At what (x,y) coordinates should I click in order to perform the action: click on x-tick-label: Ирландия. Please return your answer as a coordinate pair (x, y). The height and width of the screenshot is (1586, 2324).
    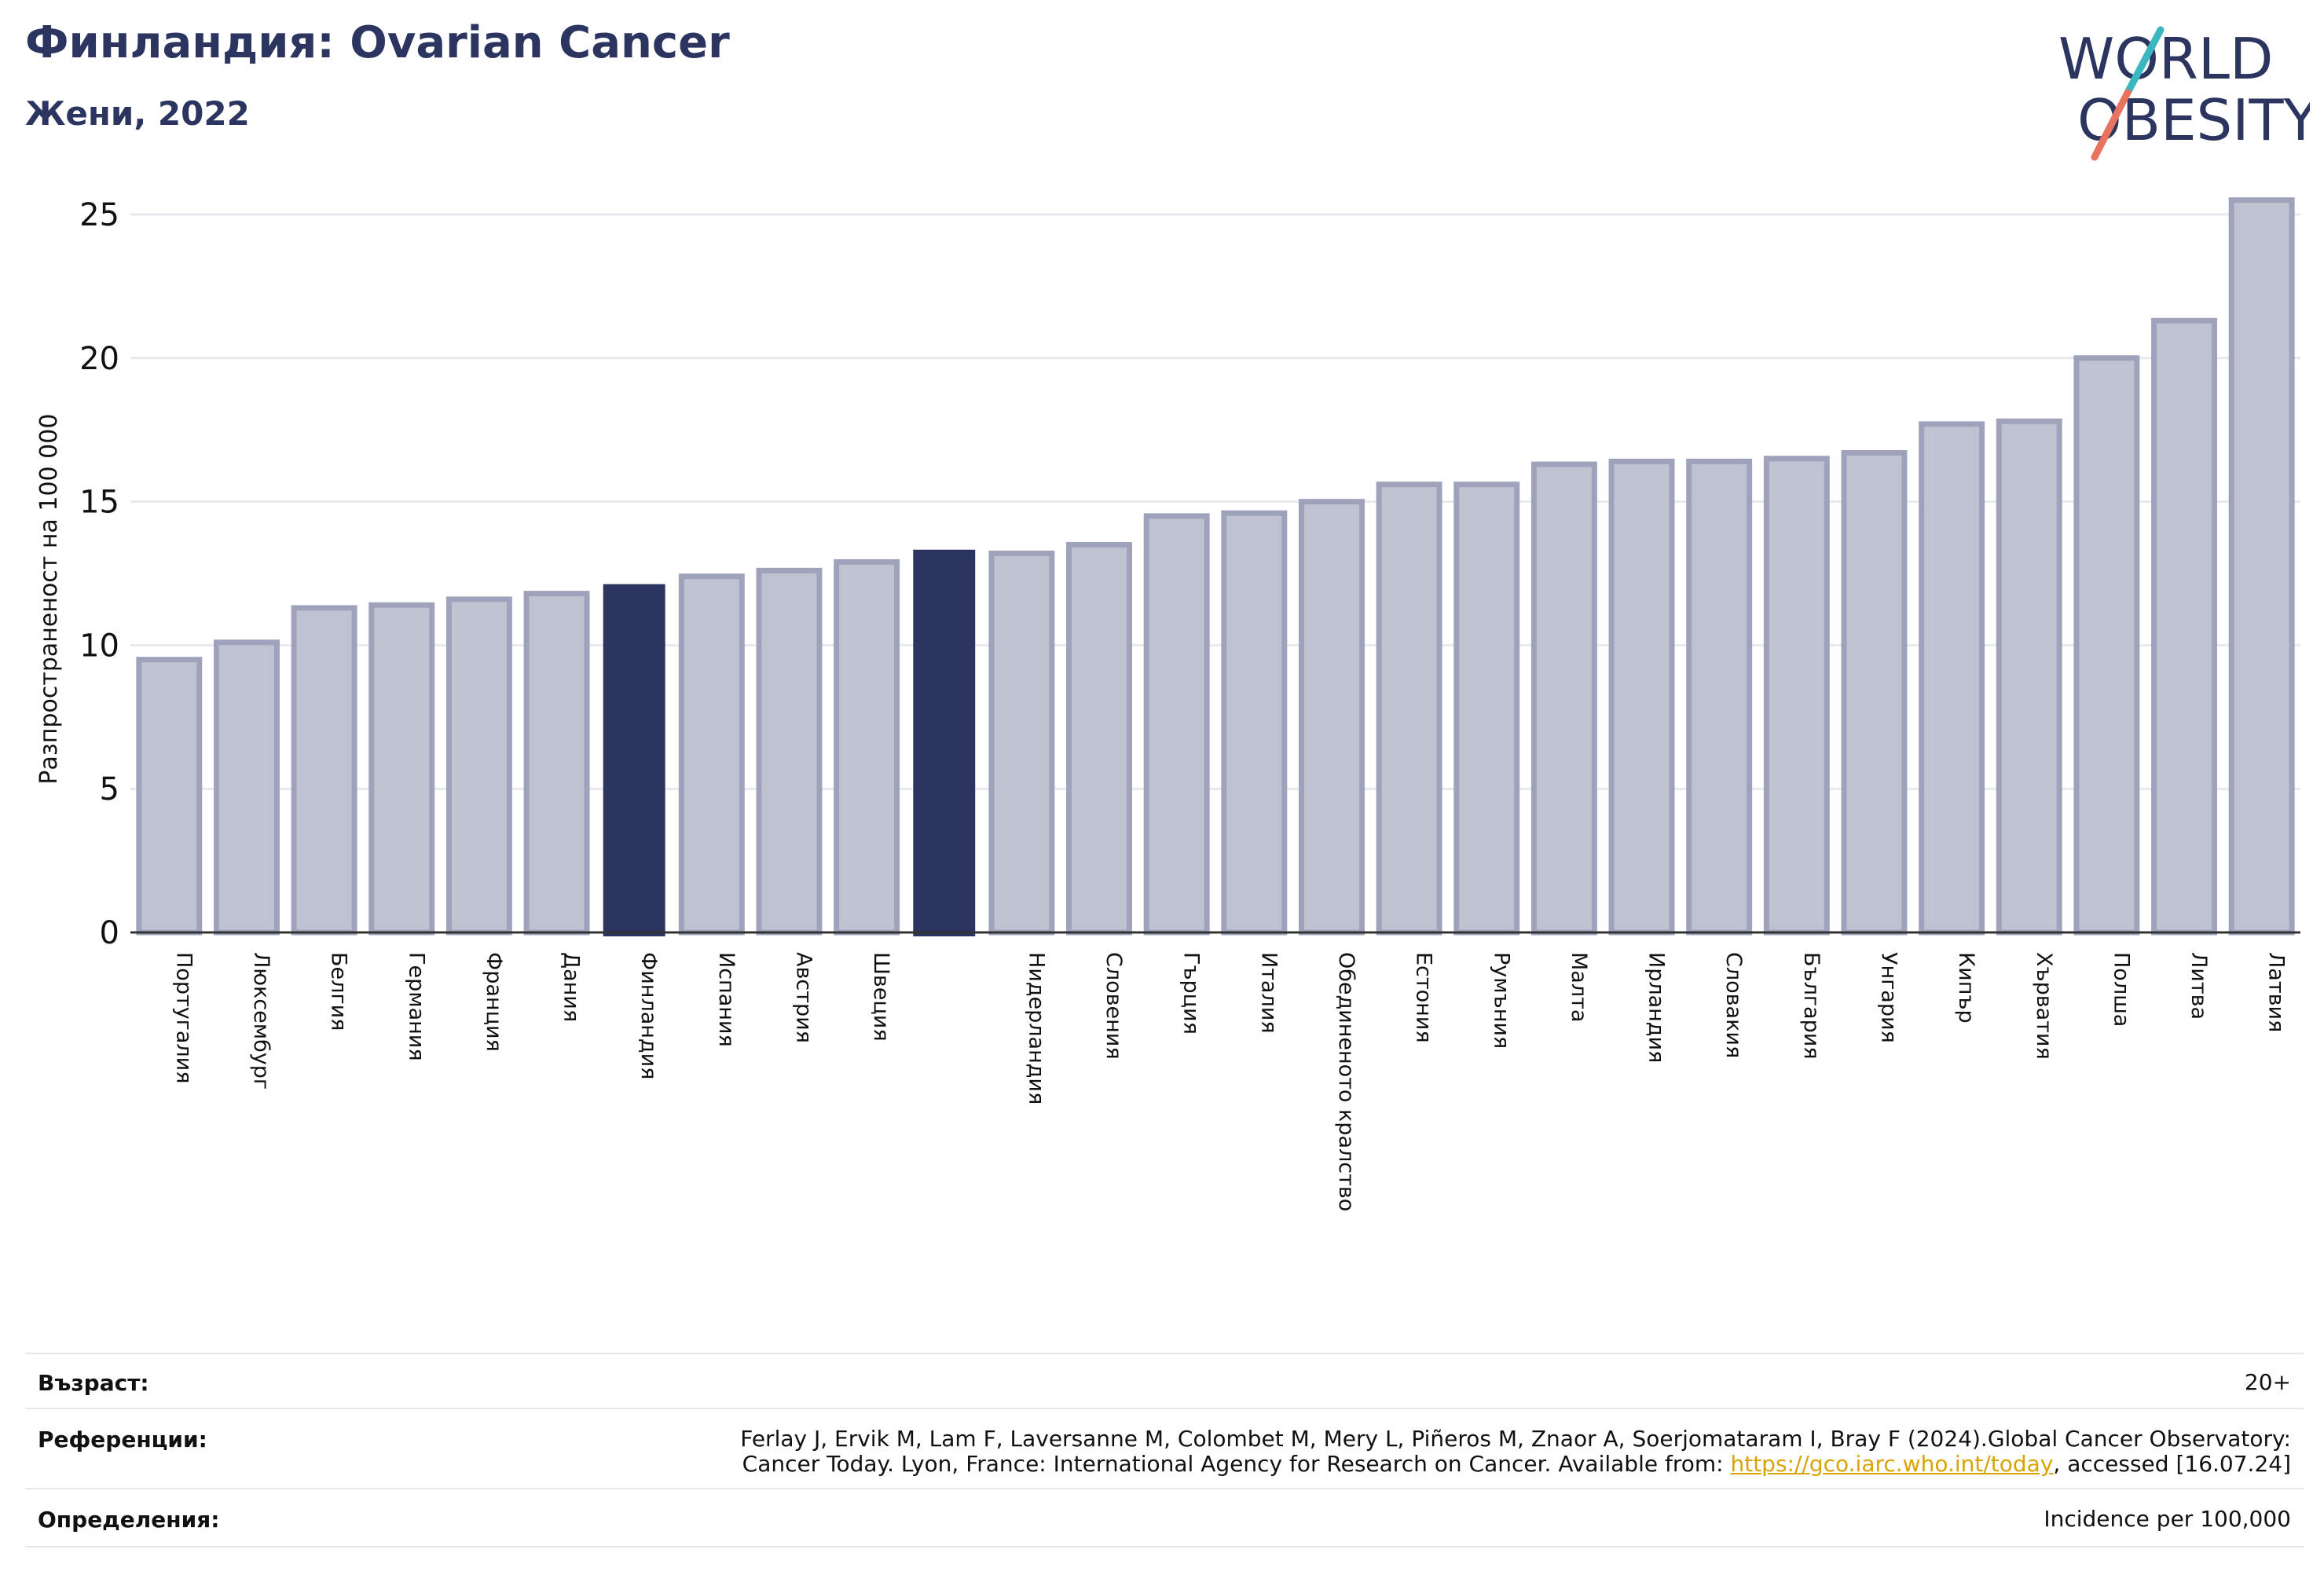
    Looking at the image, I should click on (1656, 1007).